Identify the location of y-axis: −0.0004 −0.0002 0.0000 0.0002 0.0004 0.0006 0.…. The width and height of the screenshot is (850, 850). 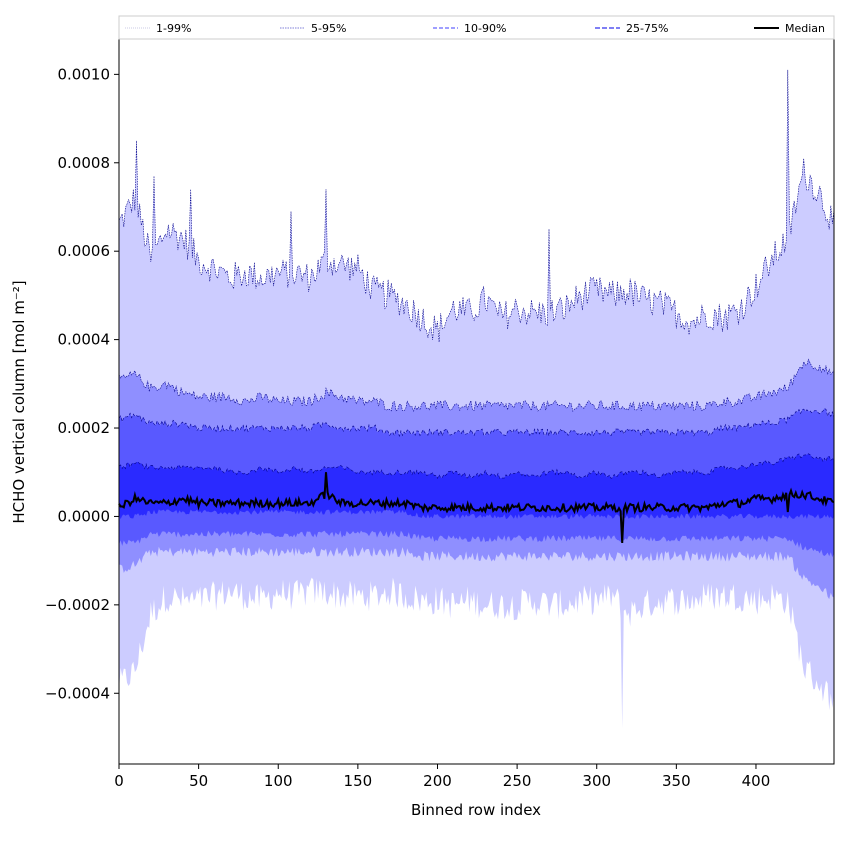
(82, 383).